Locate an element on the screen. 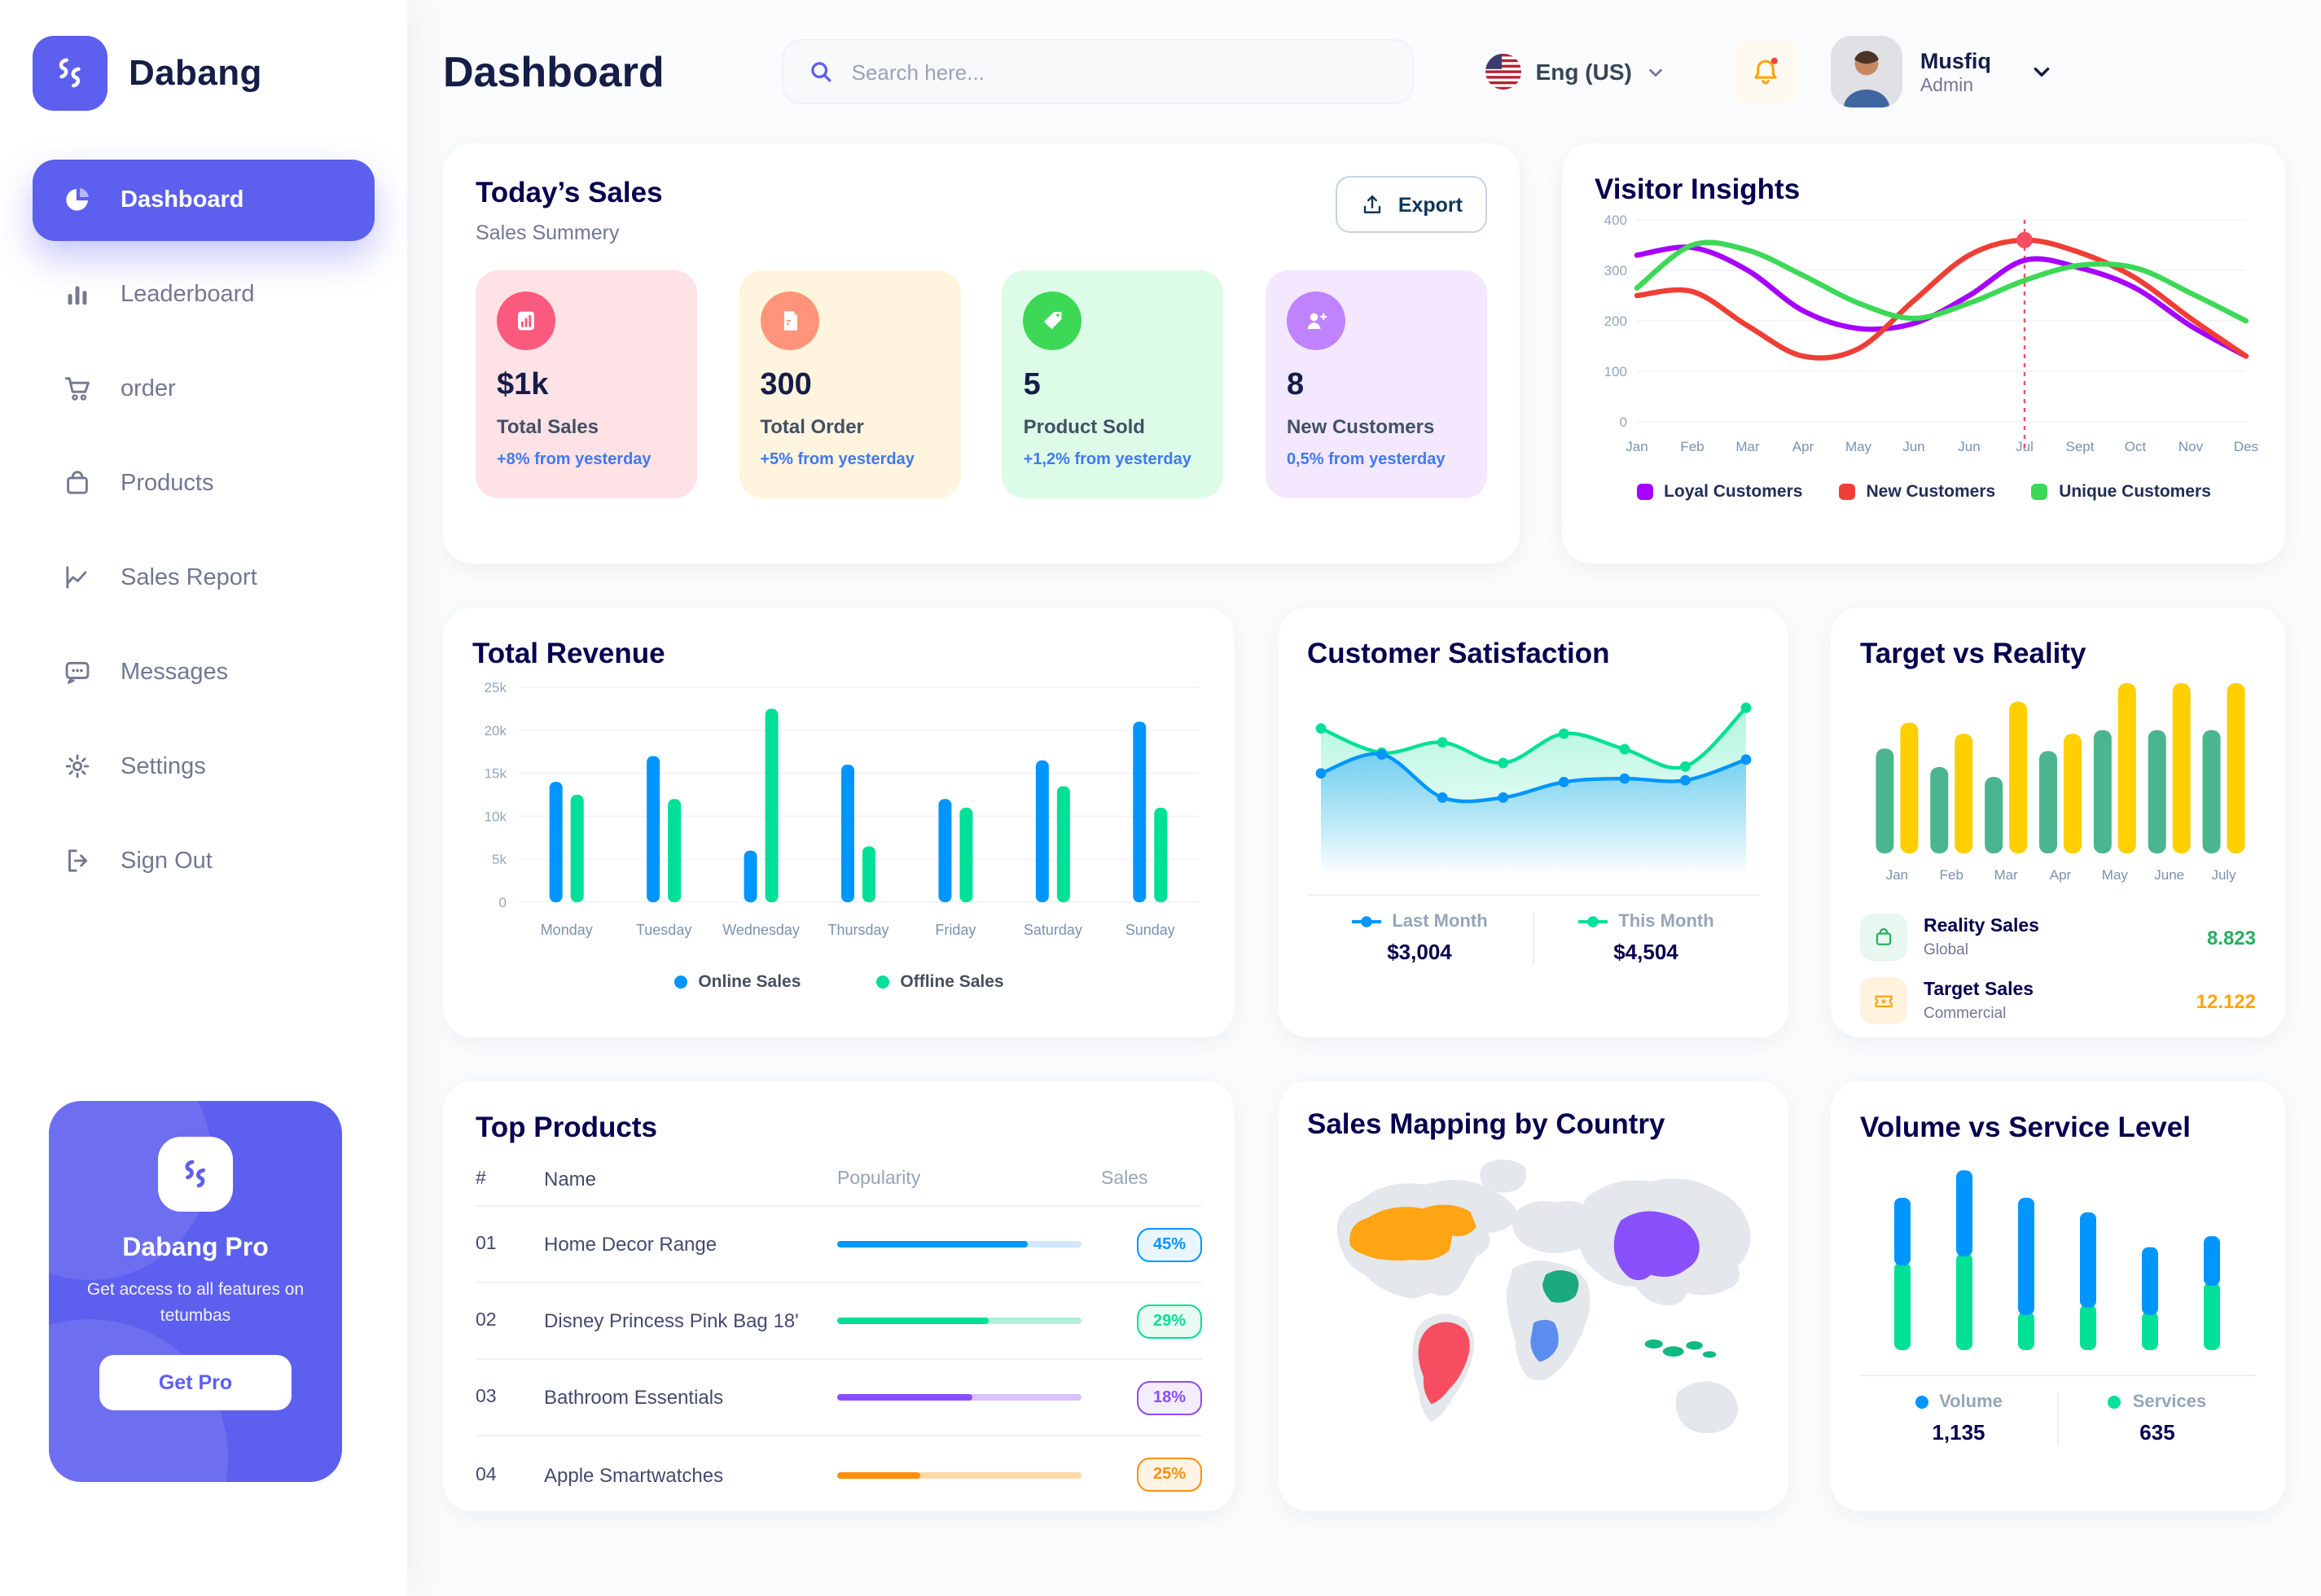 This screenshot has width=2321, height=1596. export-button: Export is located at coordinates (1411, 204).